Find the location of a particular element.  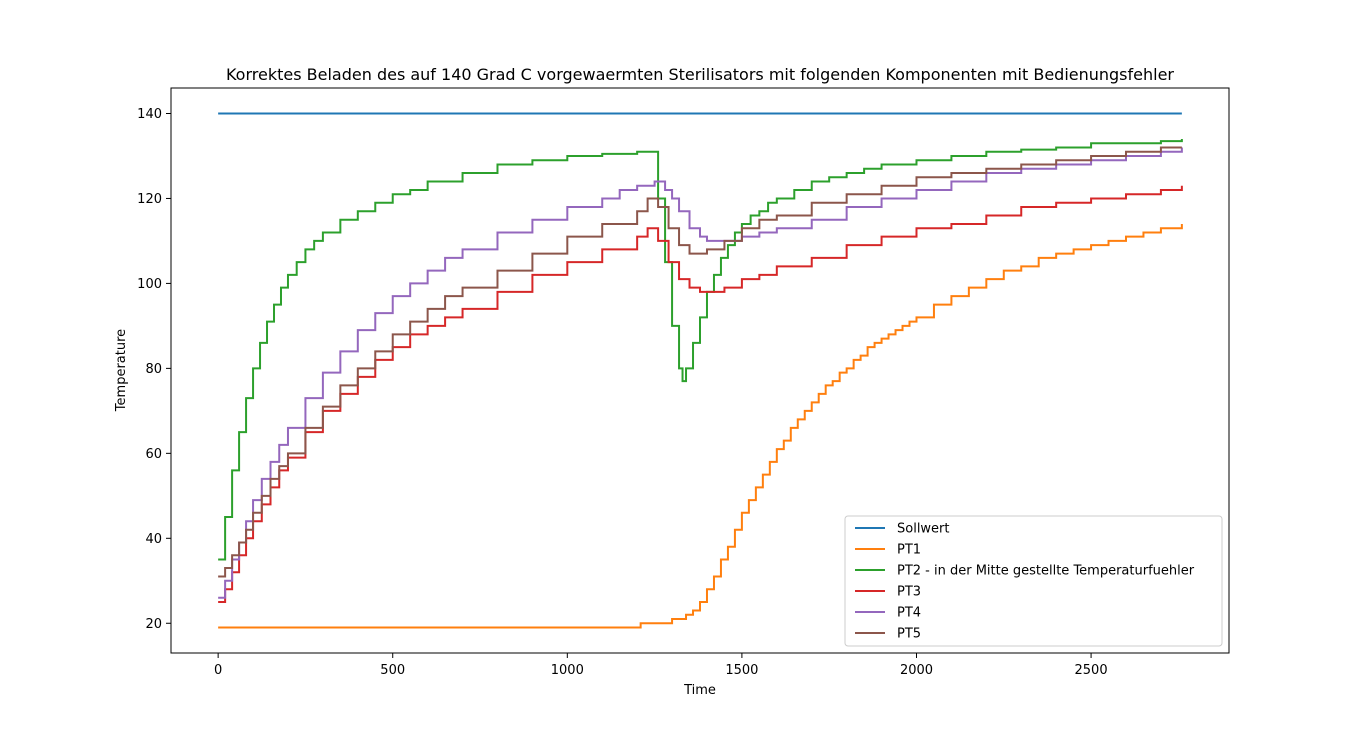

legend-label: Sollwert is located at coordinates (923, 529).